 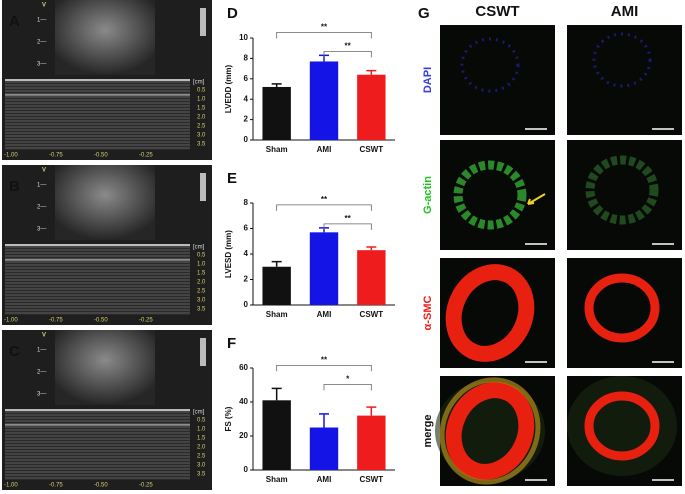 What do you see at coordinates (625, 11) in the screenshot?
I see `column-header: AMI` at bounding box center [625, 11].